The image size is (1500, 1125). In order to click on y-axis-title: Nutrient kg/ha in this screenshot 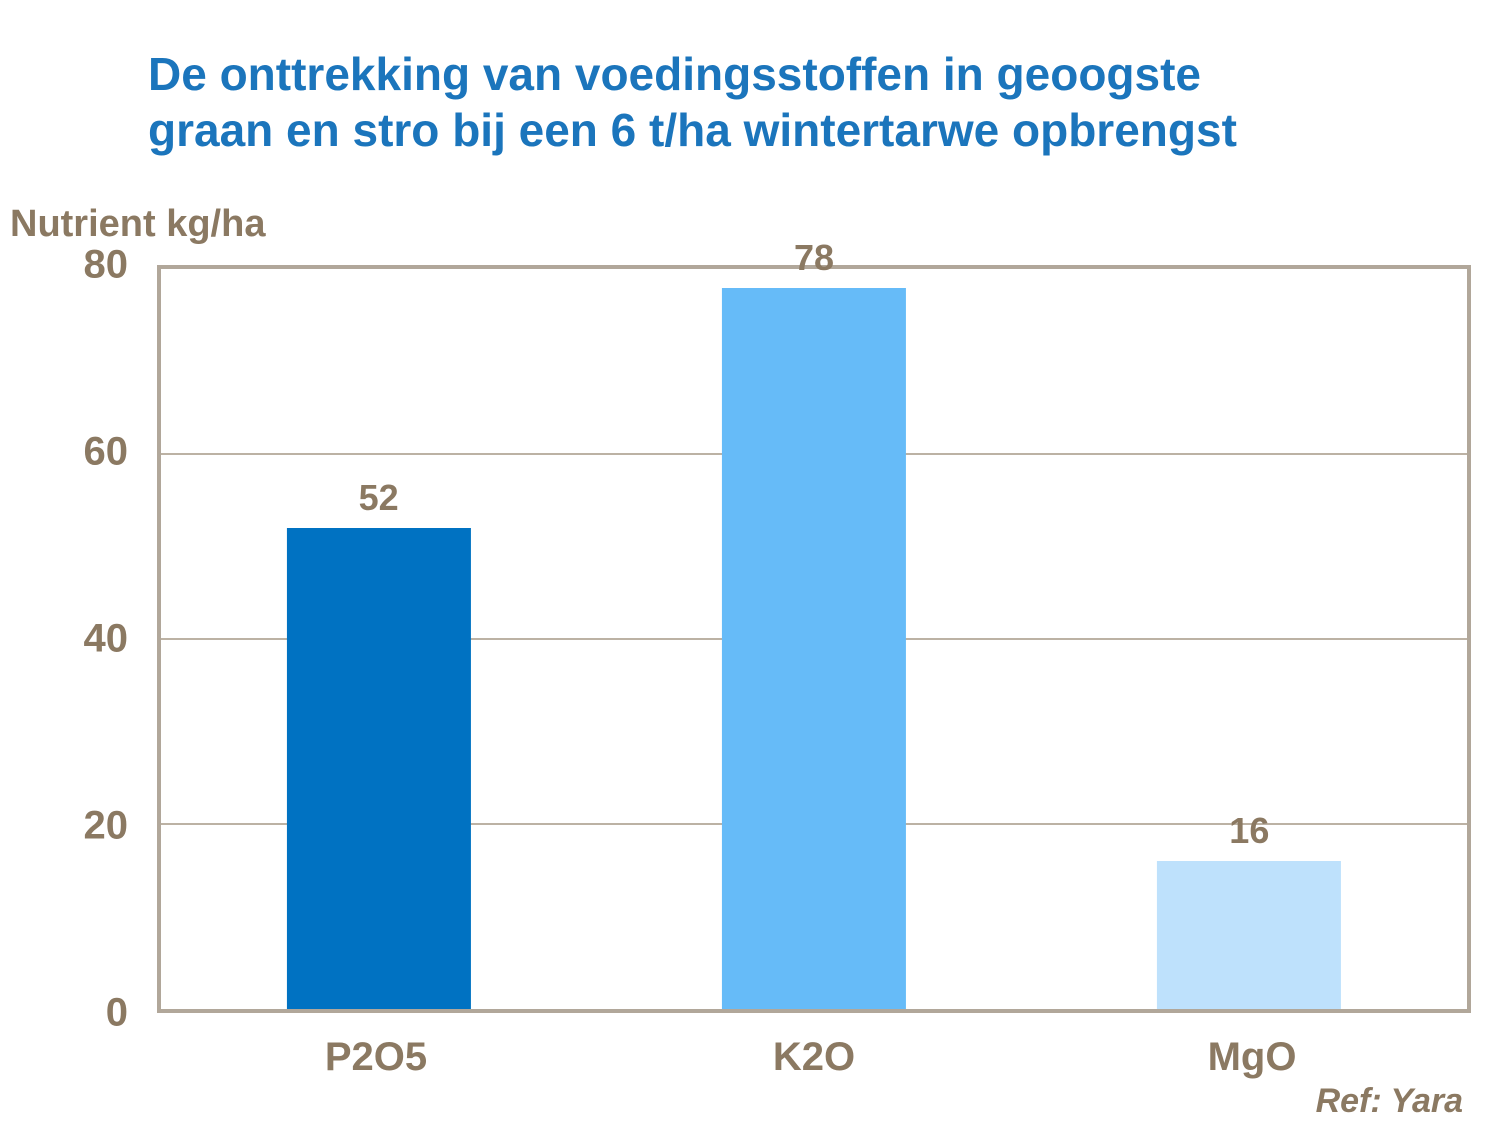, I will do `click(138, 224)`.